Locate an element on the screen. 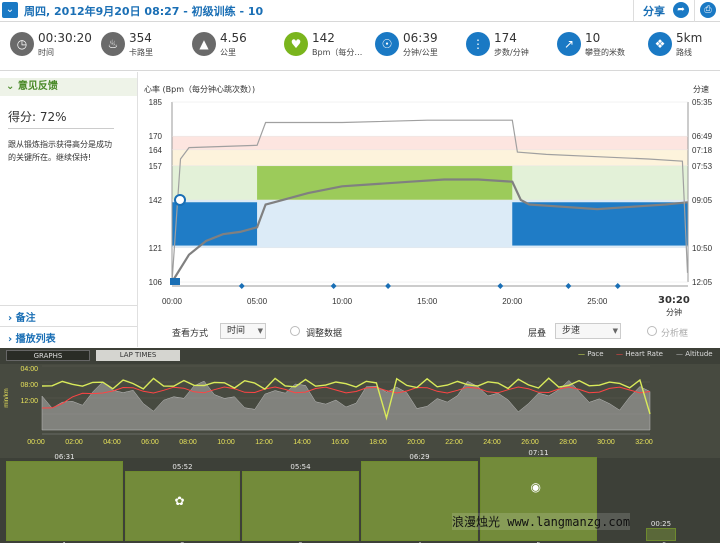 The height and width of the screenshot is (543, 720). lap-block: 06:31 1 is located at coordinates (64, 498).